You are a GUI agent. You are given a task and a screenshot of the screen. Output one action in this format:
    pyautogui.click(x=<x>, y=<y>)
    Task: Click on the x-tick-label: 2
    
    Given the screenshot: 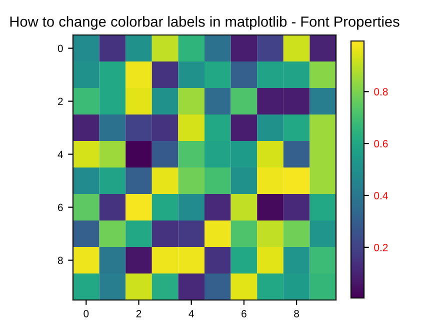 What is the action you would take?
    pyautogui.click(x=139, y=314)
    